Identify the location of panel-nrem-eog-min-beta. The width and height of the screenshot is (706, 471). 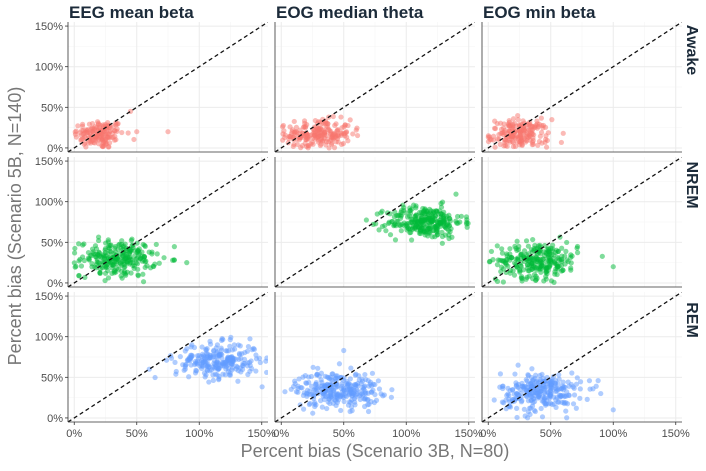
(581, 222).